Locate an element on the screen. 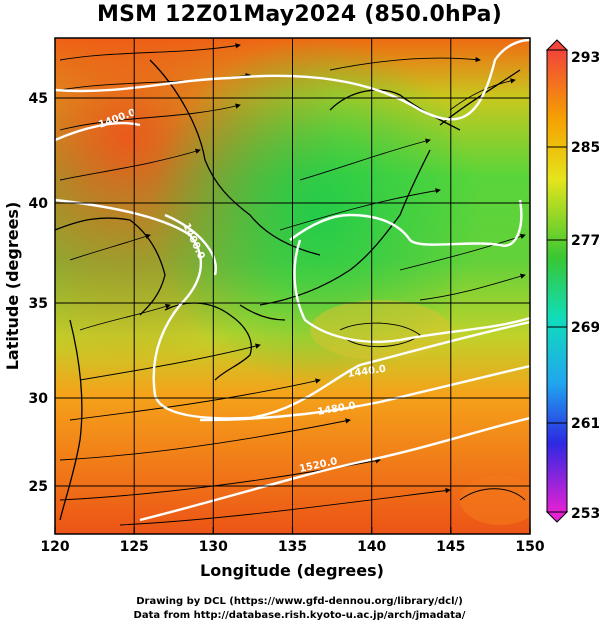  y-tick-label: 25 is located at coordinates (38, 487).